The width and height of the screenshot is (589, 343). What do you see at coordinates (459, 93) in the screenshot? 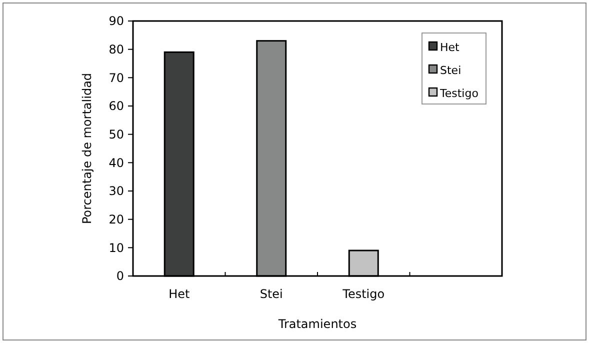
I see `legend-label: Testigo` at bounding box center [459, 93].